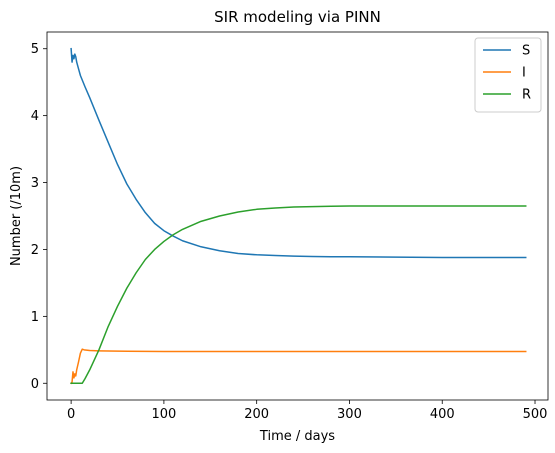 This screenshot has width=555, height=453. What do you see at coordinates (297, 436) in the screenshot?
I see `x-axis-label: Time / days` at bounding box center [297, 436].